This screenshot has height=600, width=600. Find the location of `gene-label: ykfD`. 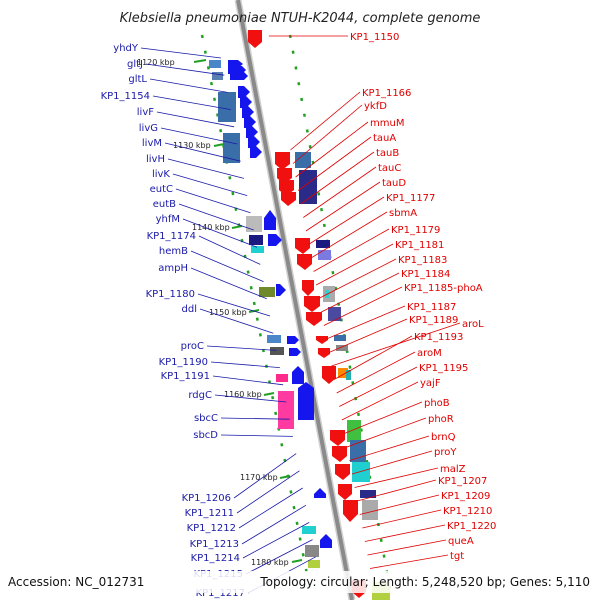

gene-label: ykfD is located at coordinates (375, 106).